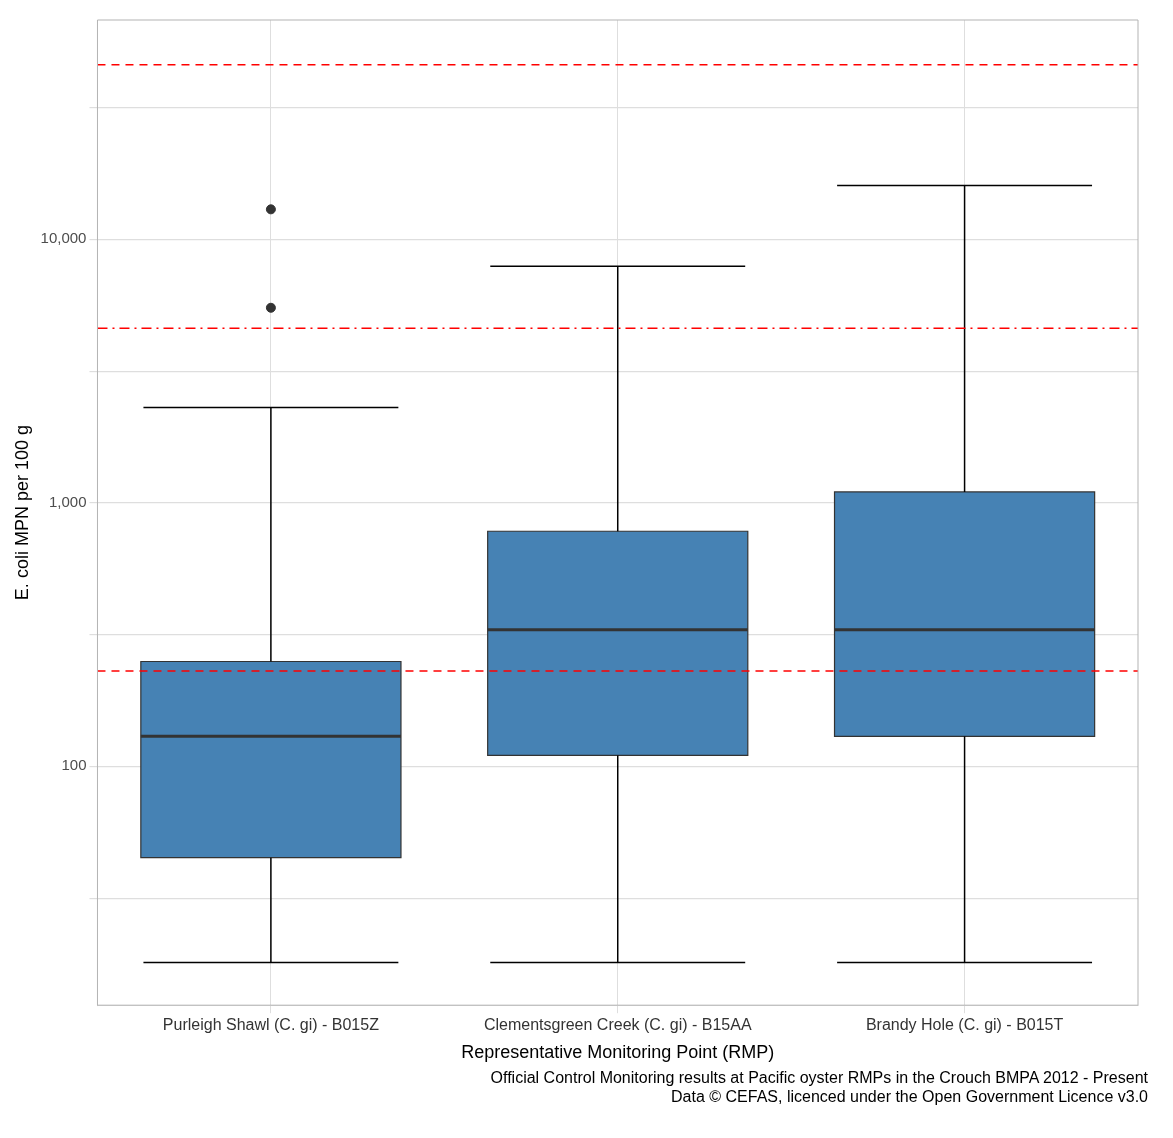 The image size is (1173, 1138). Describe the element at coordinates (271, 1025) in the screenshot. I see `x-tick-label: Purleigh Shawl (C. gi) - B015Z` at that location.